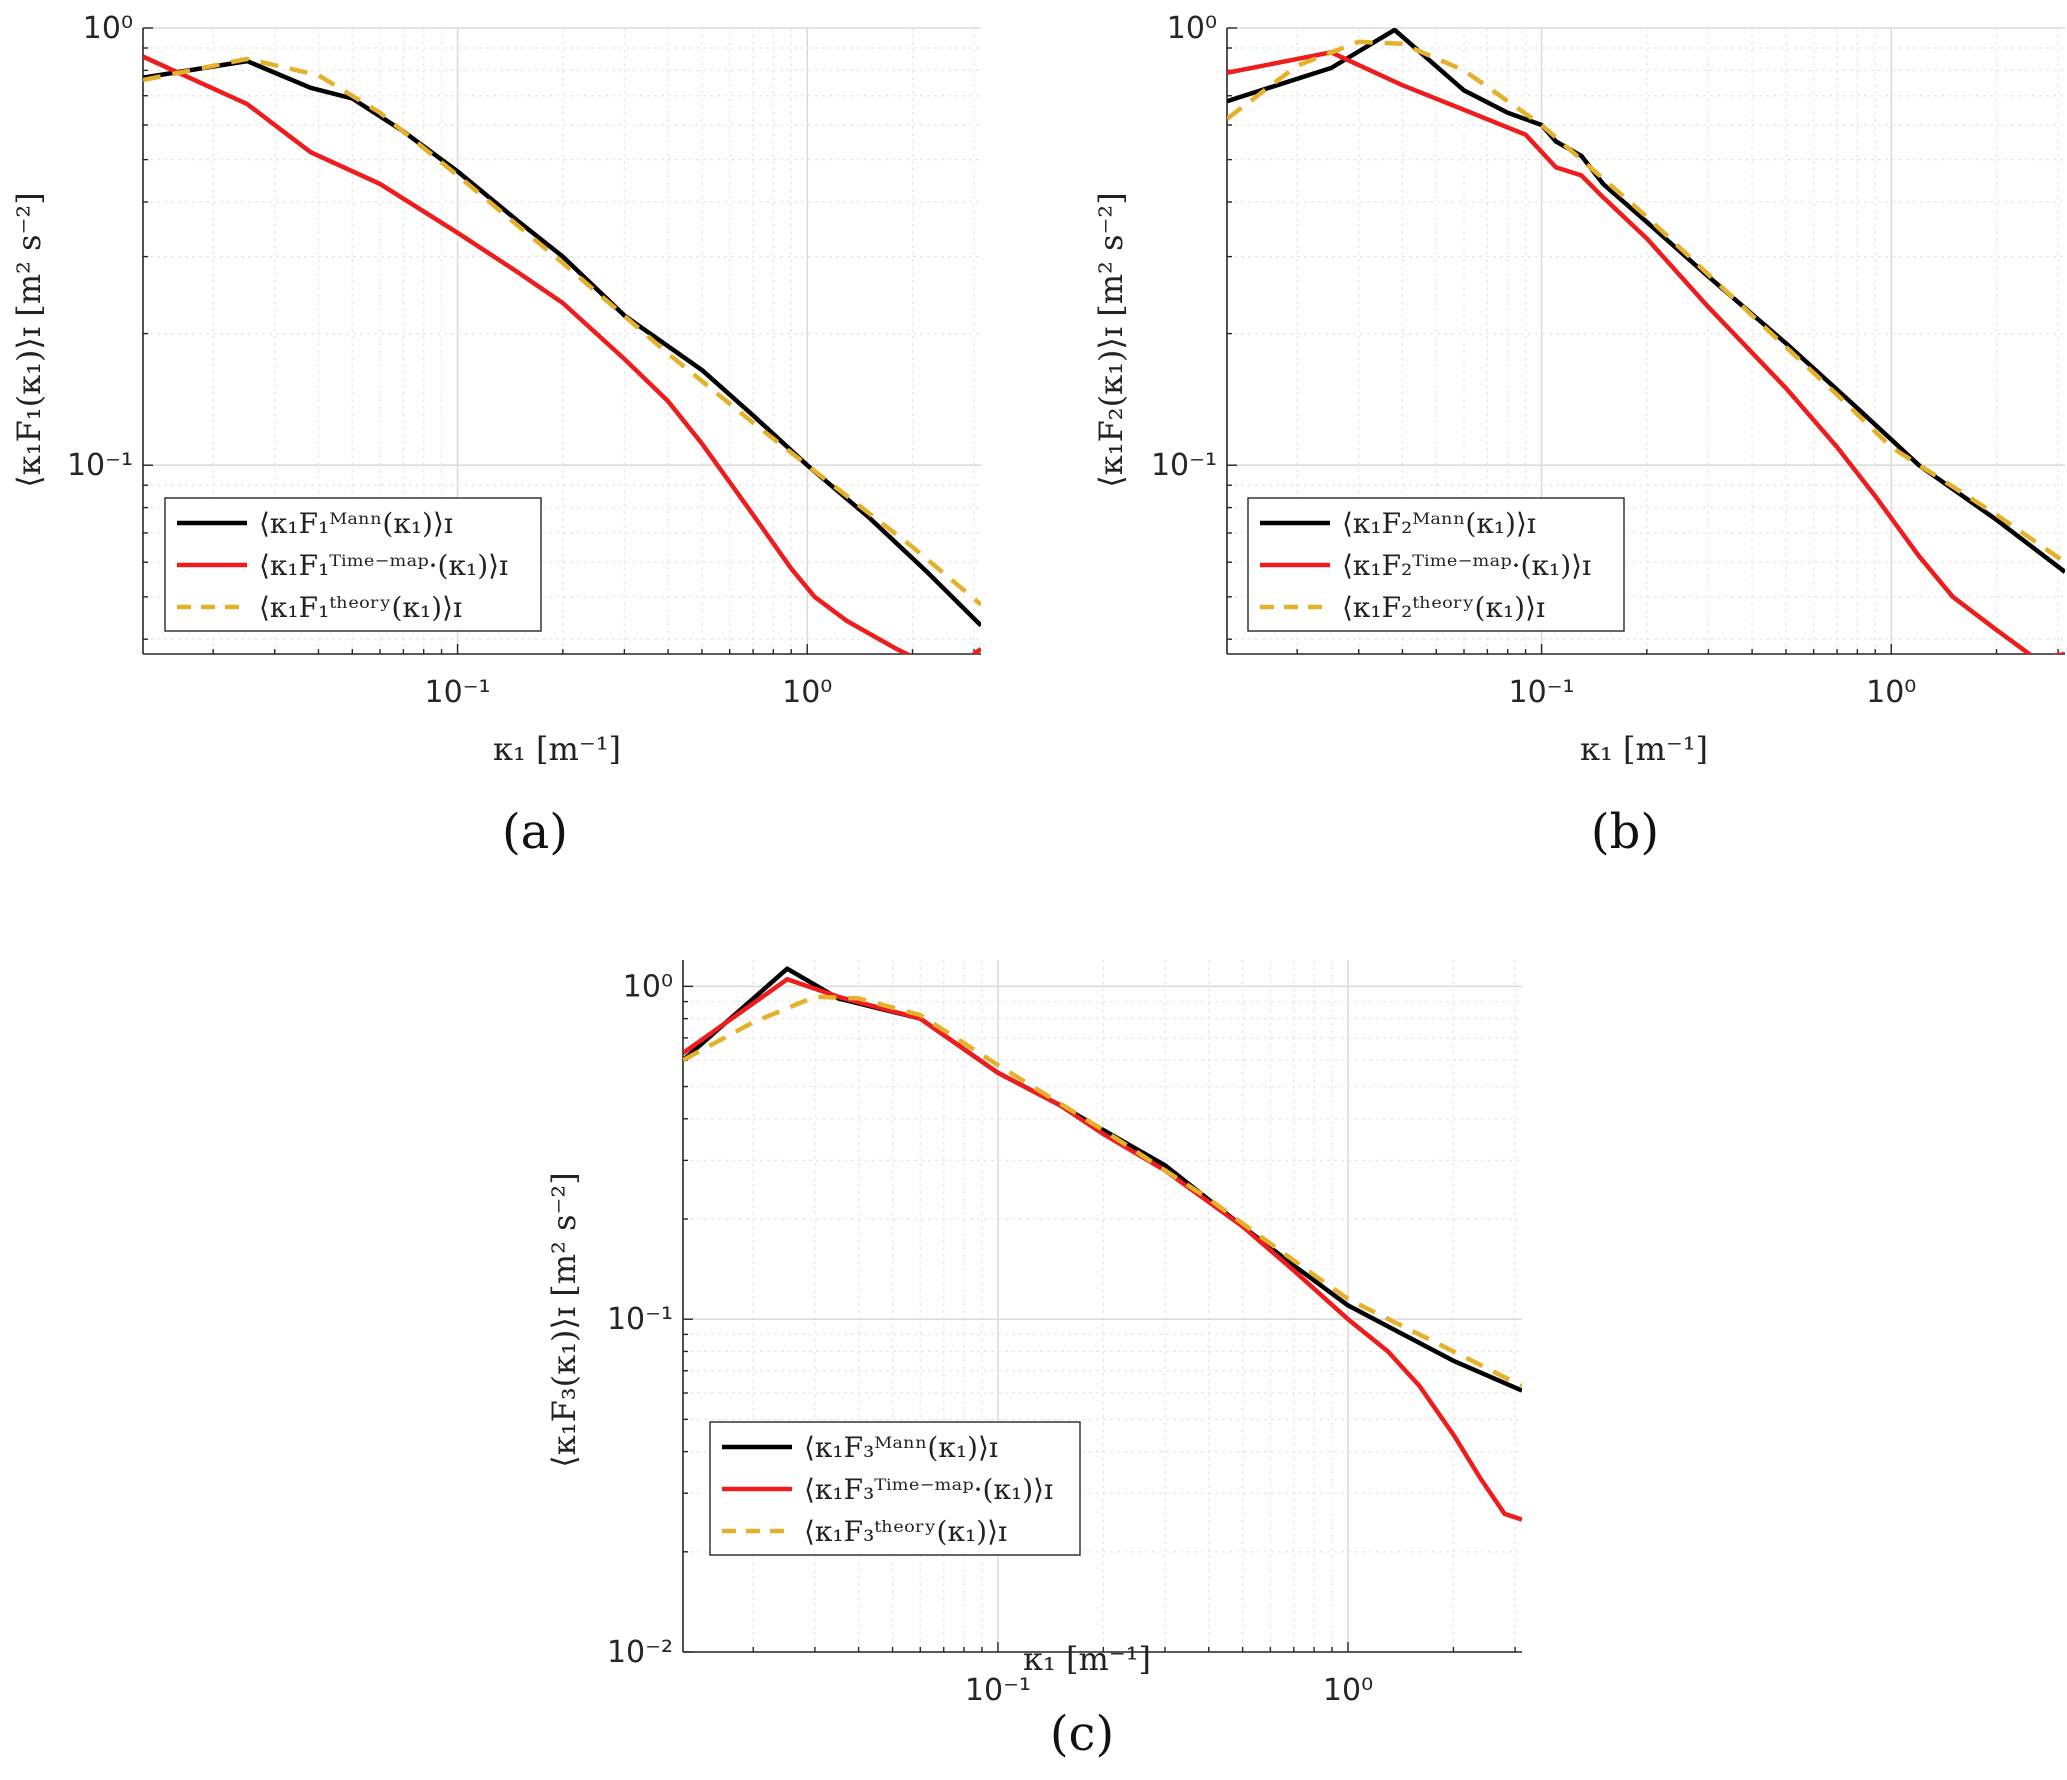 The width and height of the screenshot is (2067, 1780). Describe the element at coordinates (383, 565) in the screenshot. I see `legend-label: ⟨κ₁F₁ᵀⁱᵐᵉ⁻ᵐᵃᵖ·(κ₁)⟩ɪ` at that location.